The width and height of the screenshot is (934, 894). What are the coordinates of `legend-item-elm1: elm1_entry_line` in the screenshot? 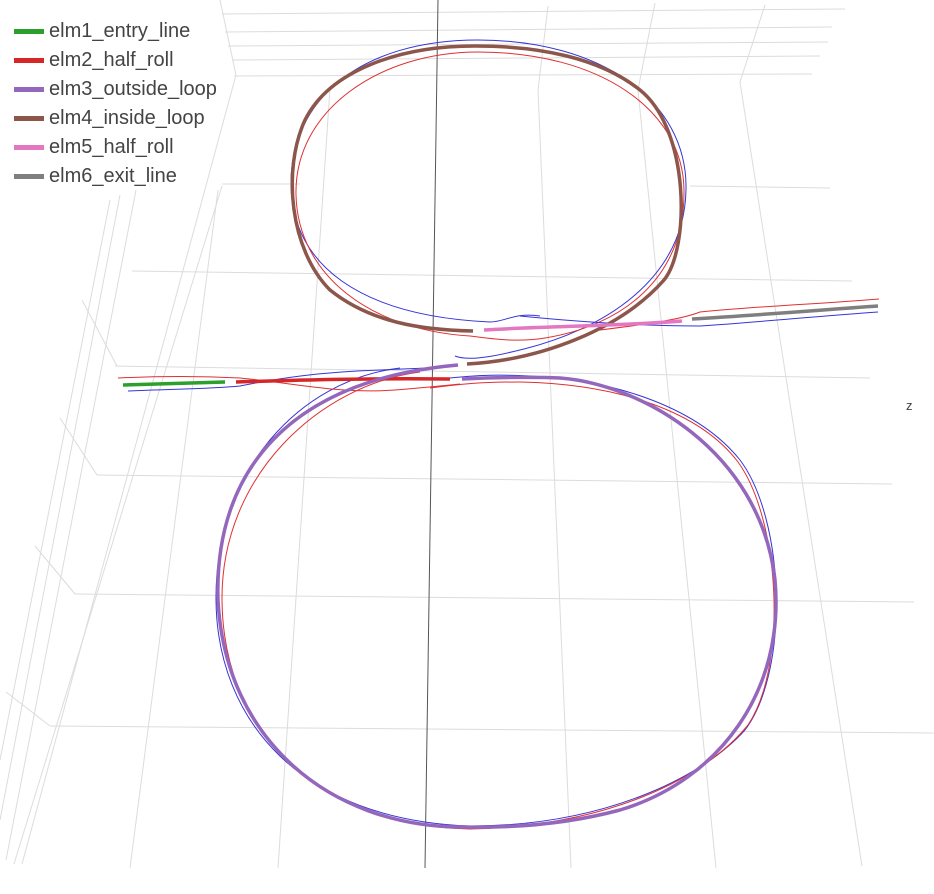 It's located at (115, 31).